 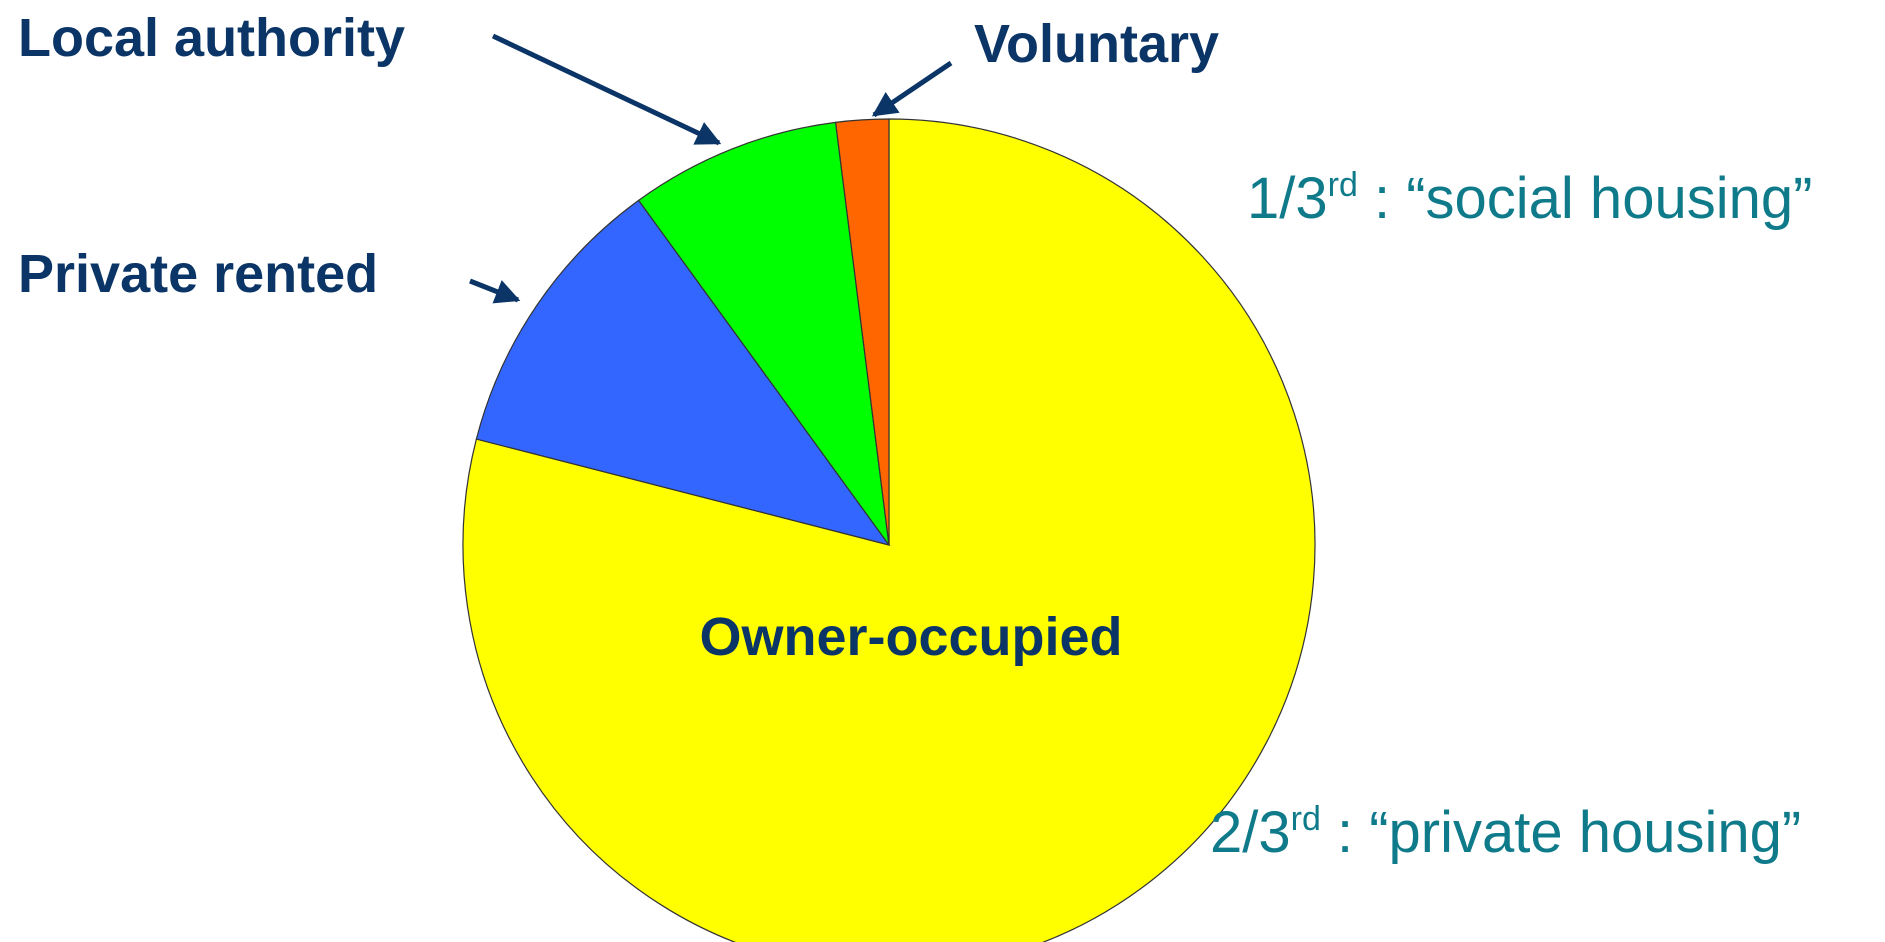 I want to click on annotation-text: : “private housing”, so click(x=1561, y=832).